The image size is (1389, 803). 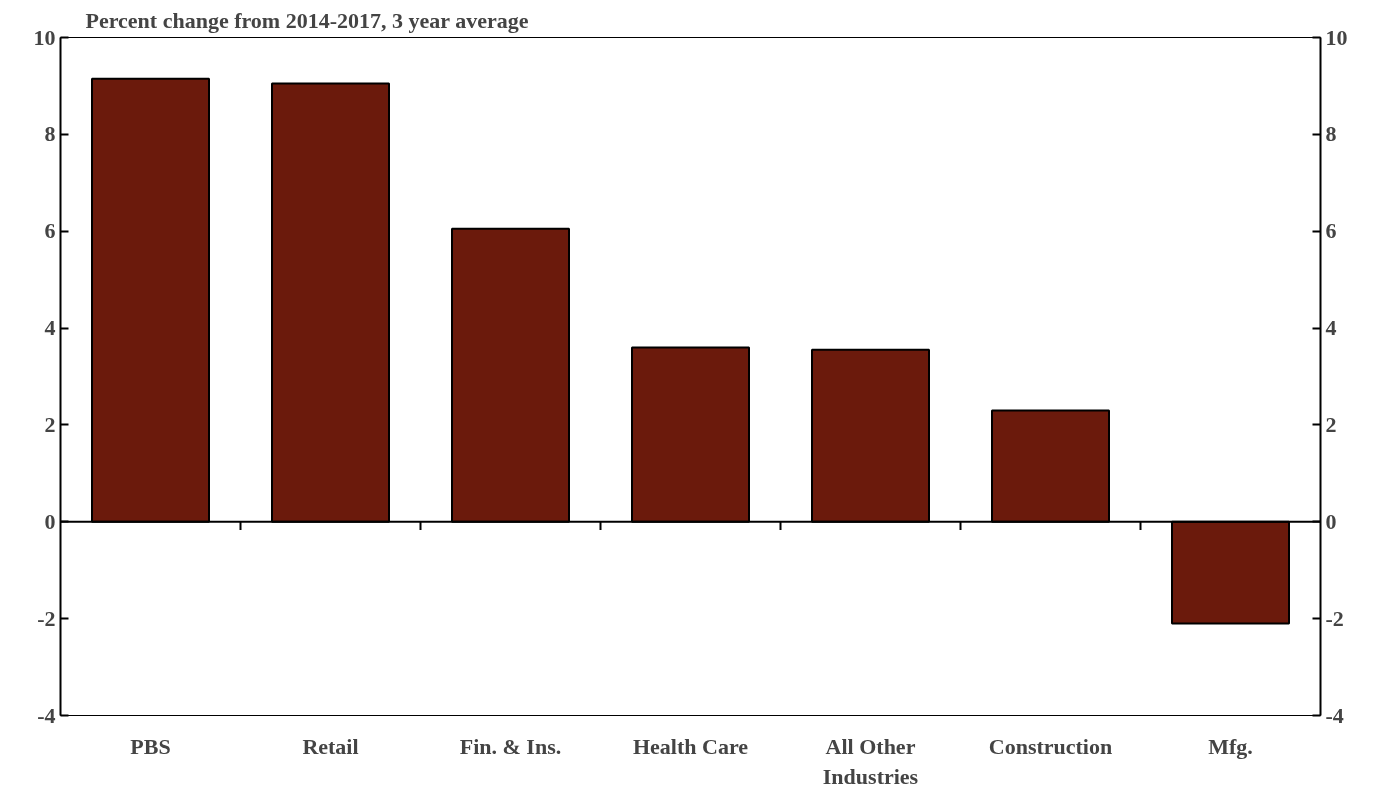 What do you see at coordinates (1334, 618) in the screenshot?
I see `y2-tick-label: -2` at bounding box center [1334, 618].